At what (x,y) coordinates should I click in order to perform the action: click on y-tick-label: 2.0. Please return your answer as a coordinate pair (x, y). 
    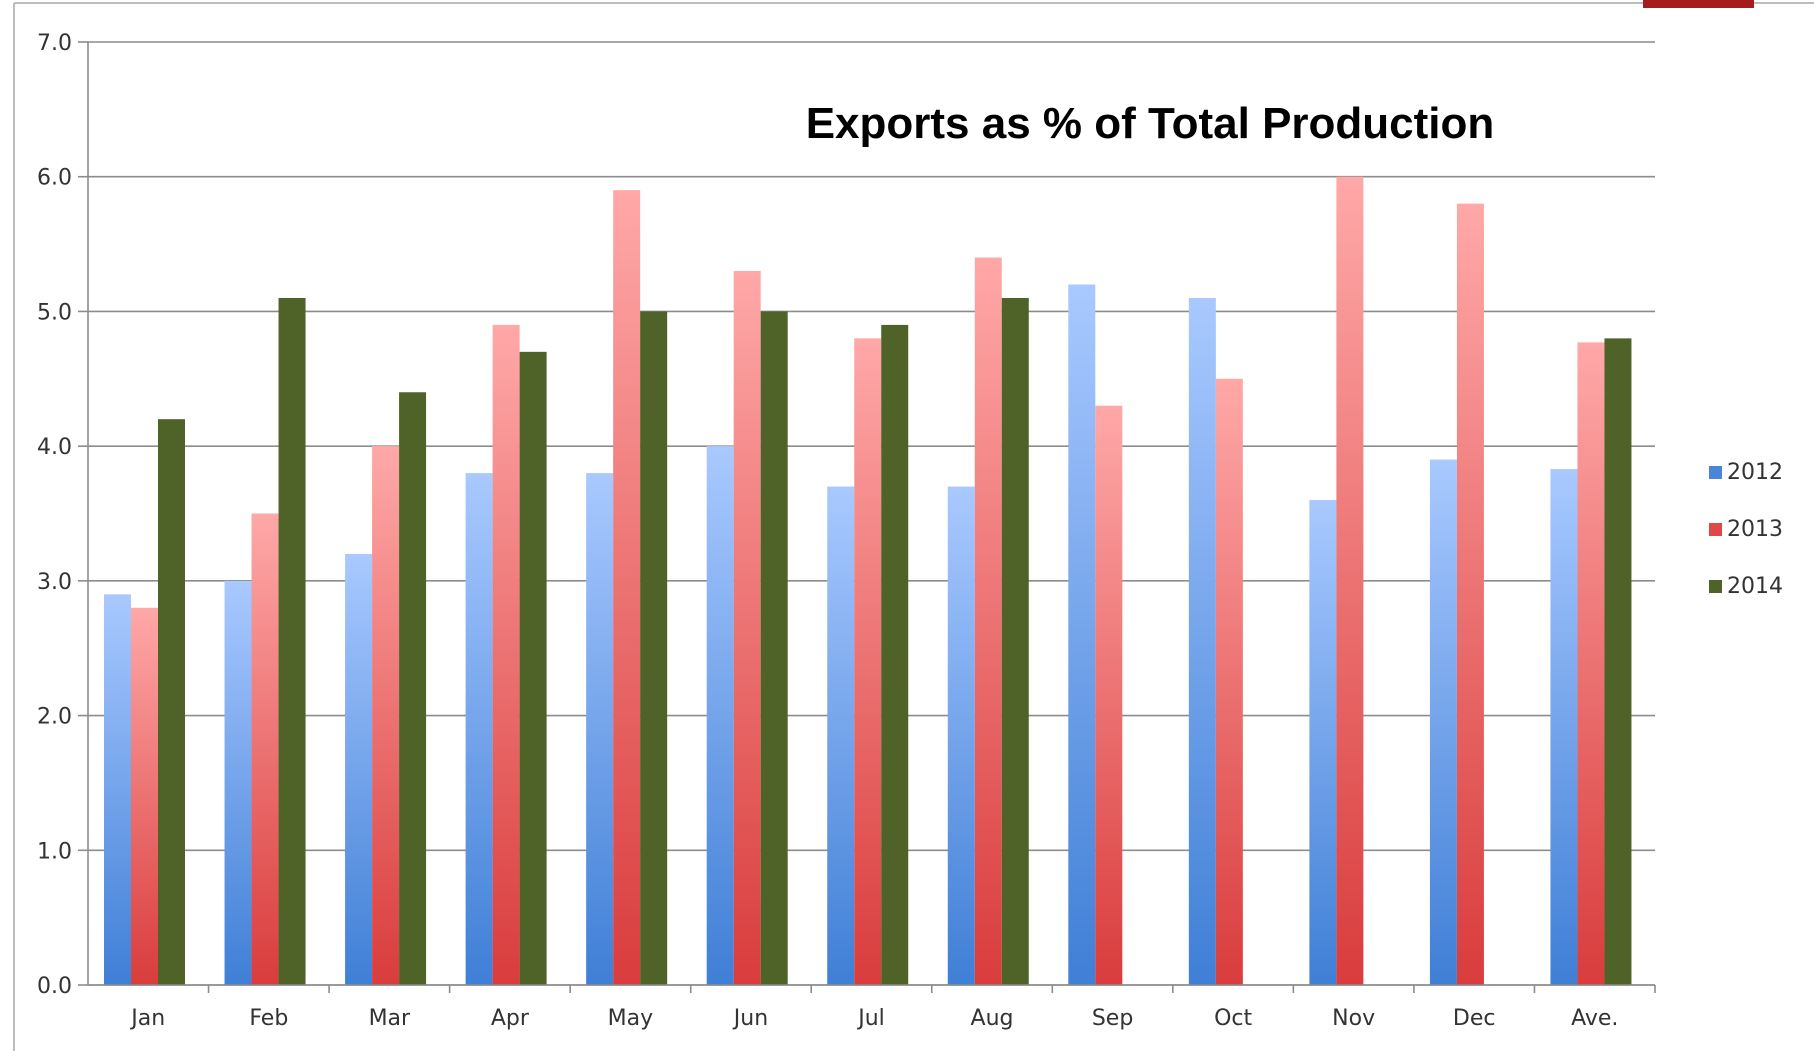
    Looking at the image, I should click on (54, 717).